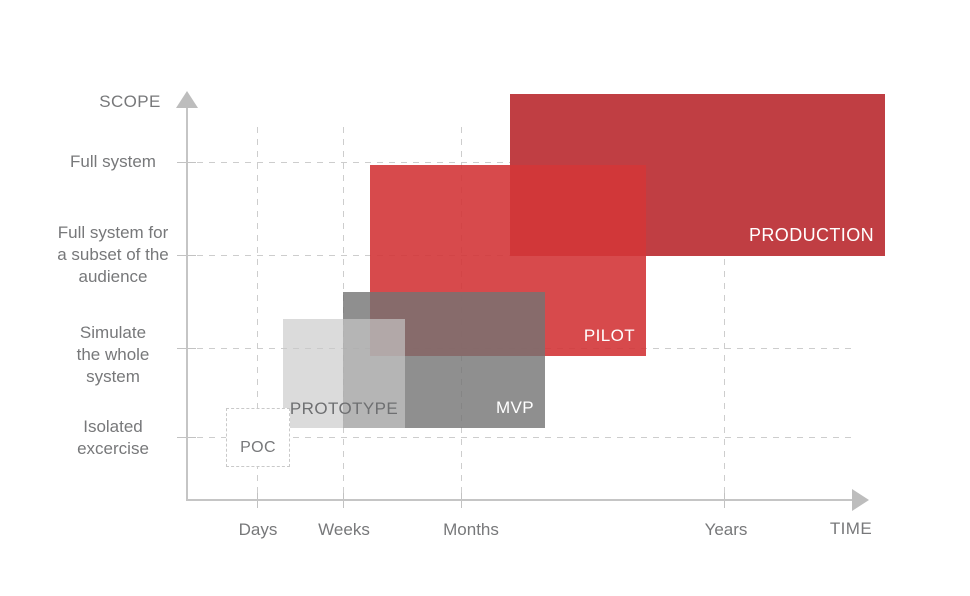 Image resolution: width=970 pixels, height=596 pixels. I want to click on stage-label-poc: POC, so click(258, 447).